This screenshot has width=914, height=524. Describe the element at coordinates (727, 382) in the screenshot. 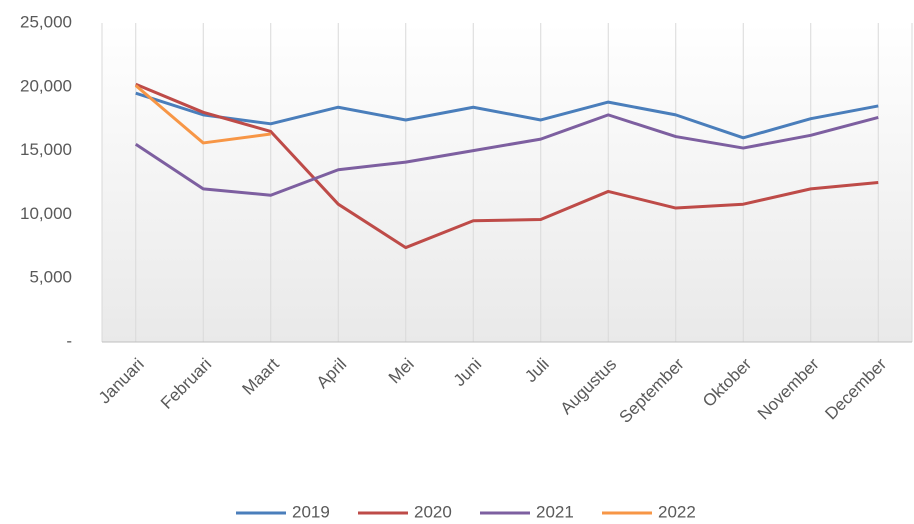

I see `x-tick-label: Oktober` at that location.